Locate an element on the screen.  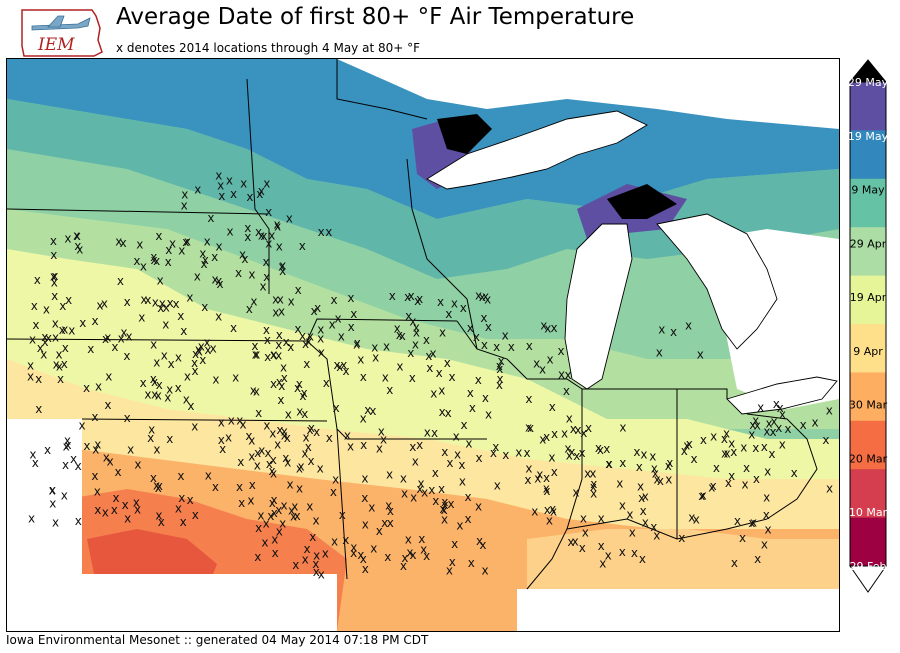
lake-huron is located at coordinates (717, 281).